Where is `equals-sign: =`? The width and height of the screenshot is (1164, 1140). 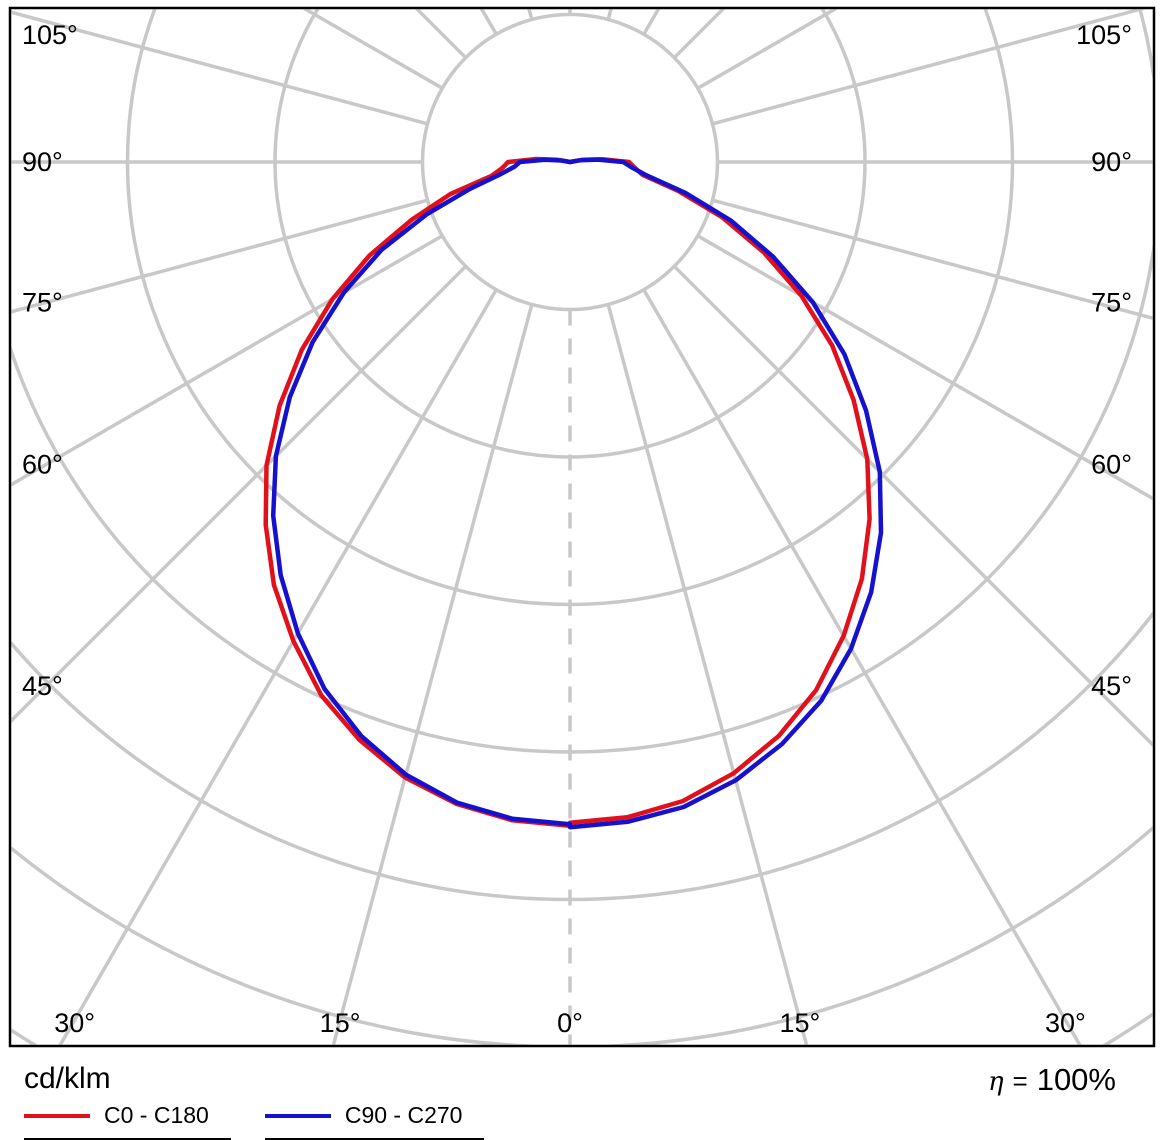 equals-sign: = is located at coordinates (1020, 1081).